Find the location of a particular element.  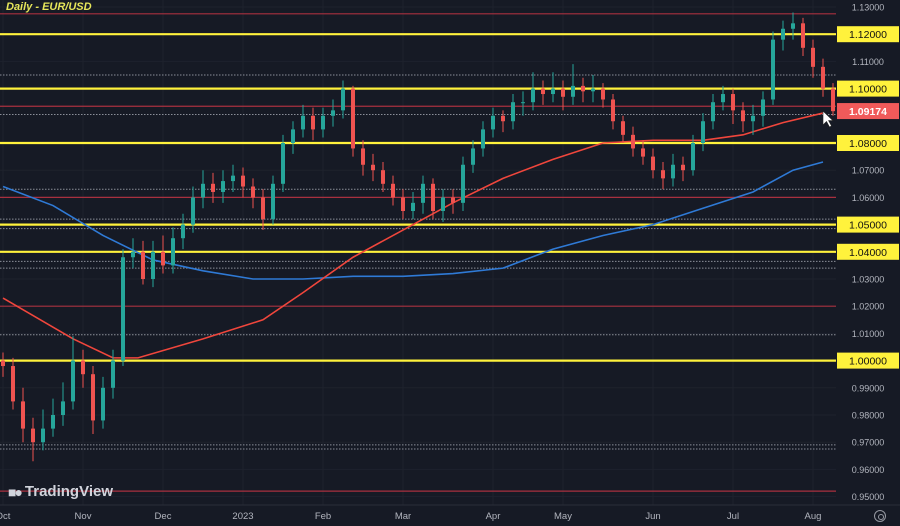

tradingview-logo: ■● TradingView is located at coordinates (60, 491).